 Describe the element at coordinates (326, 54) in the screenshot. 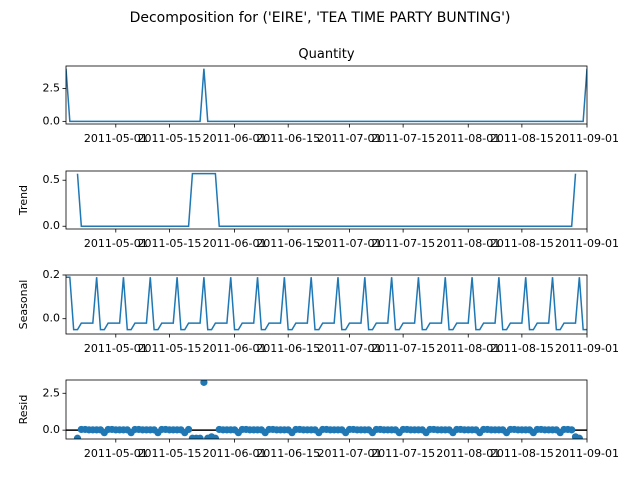

I see `panel-title: Quantity` at that location.